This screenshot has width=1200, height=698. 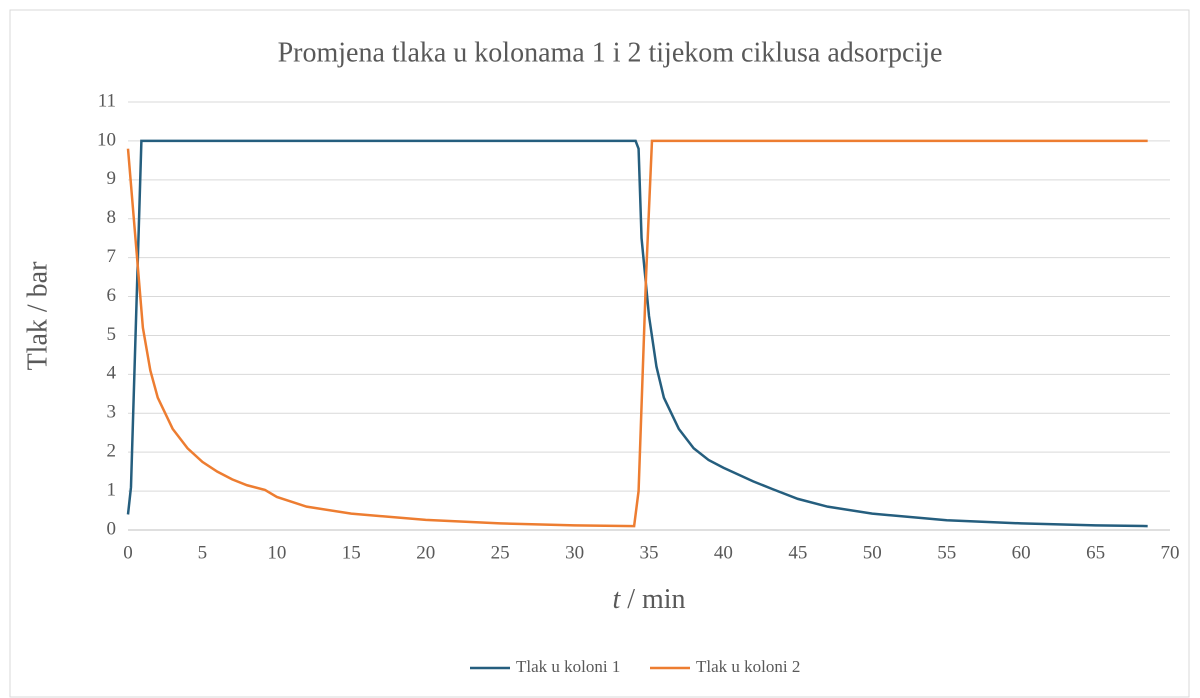 I want to click on x-tick-label: 40, so click(x=723, y=552).